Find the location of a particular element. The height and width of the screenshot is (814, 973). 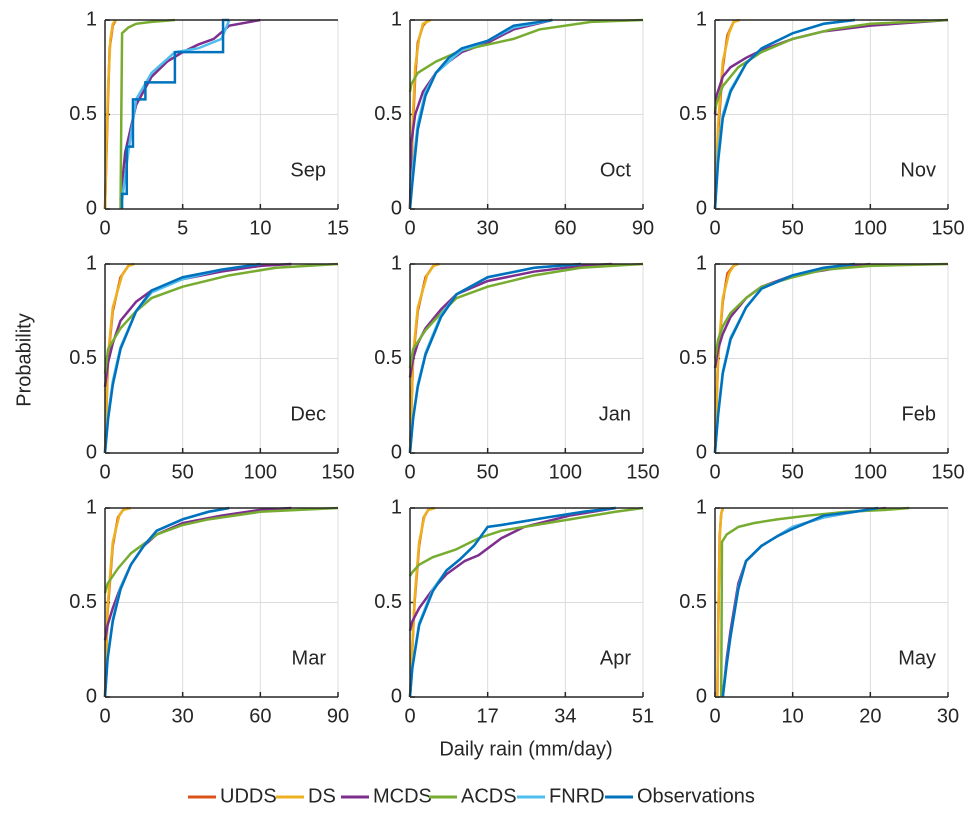

panel-label: Oct is located at coordinates (616, 170).